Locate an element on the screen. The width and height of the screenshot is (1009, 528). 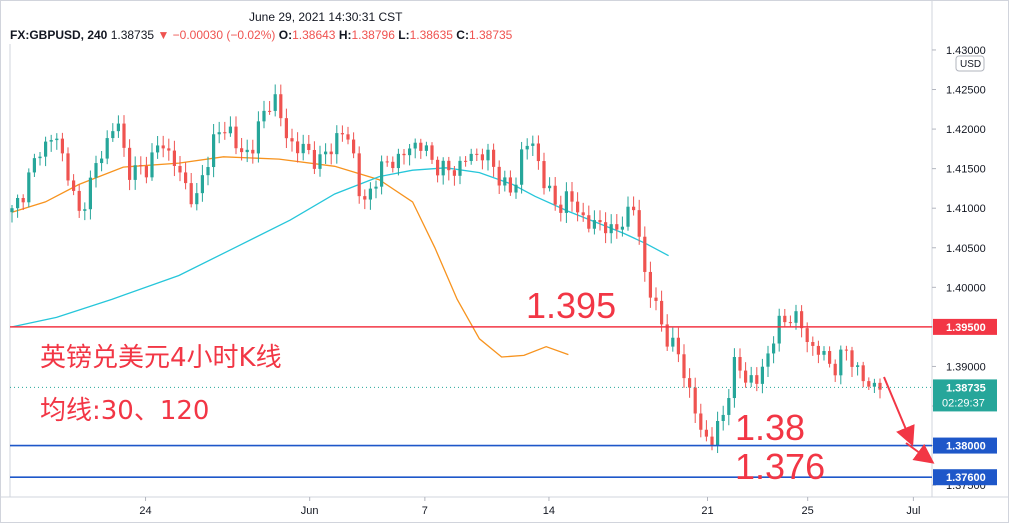
level-annotation-2: 1.38 is located at coordinates (770, 427).